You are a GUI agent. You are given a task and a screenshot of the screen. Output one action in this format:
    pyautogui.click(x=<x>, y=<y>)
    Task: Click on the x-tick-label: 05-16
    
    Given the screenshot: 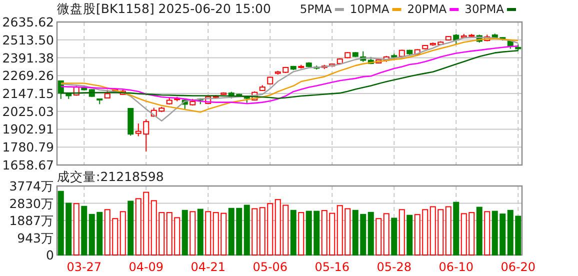 What is the action you would take?
    pyautogui.click(x=332, y=267)
    